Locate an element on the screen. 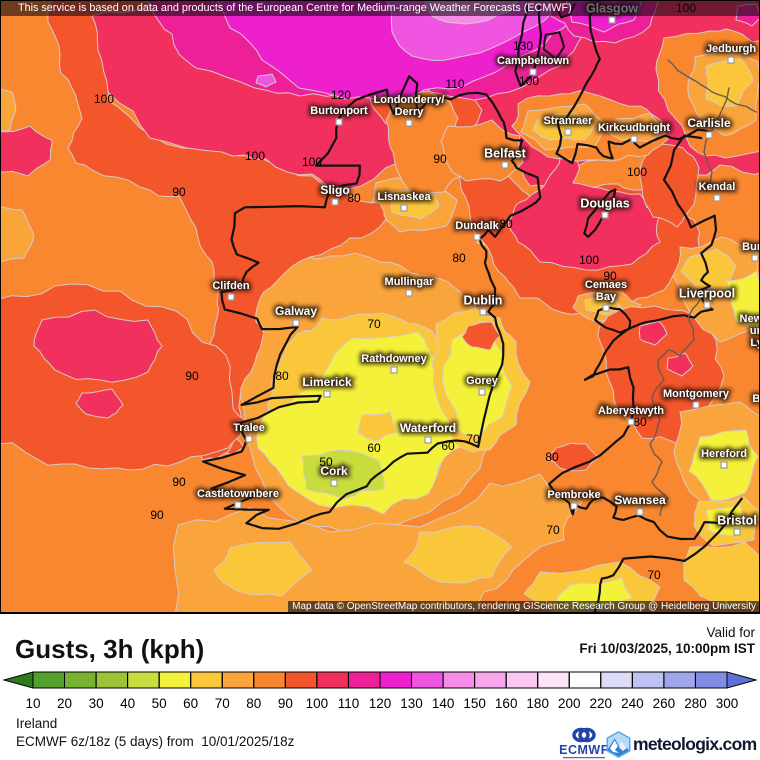  svg-text: 30 is located at coordinates (96, 703).